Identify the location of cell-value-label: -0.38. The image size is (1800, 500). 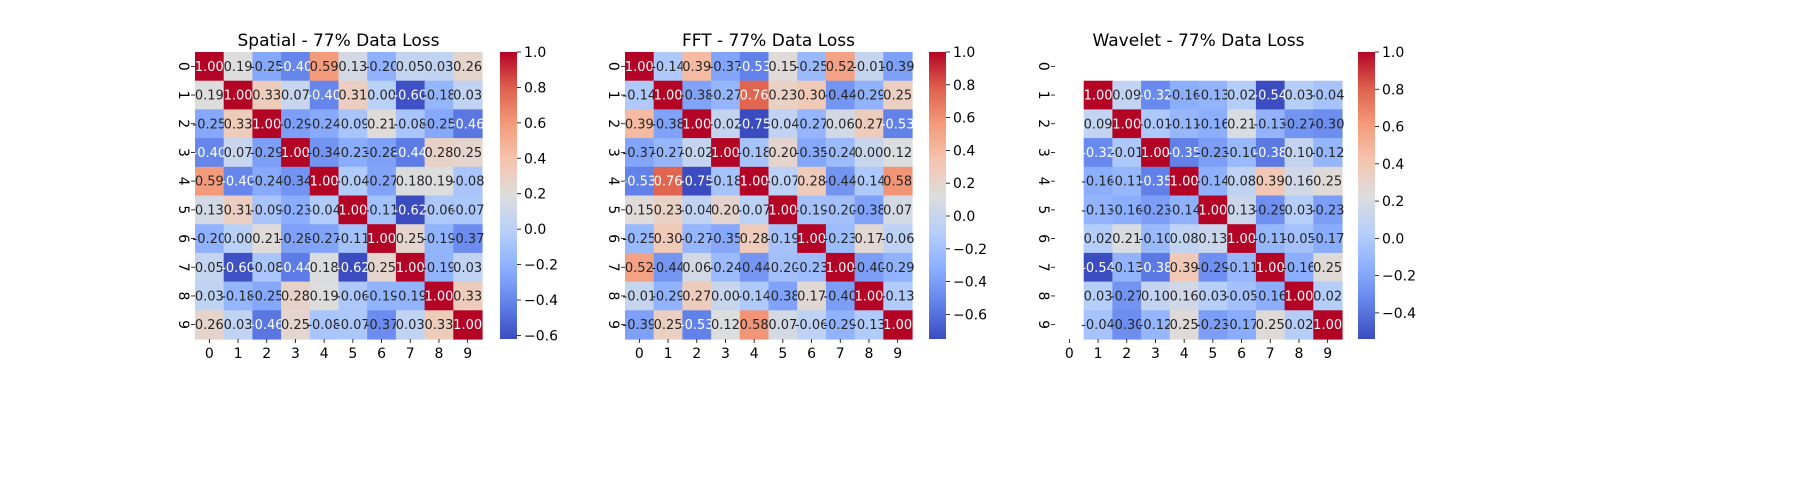
(1156, 268).